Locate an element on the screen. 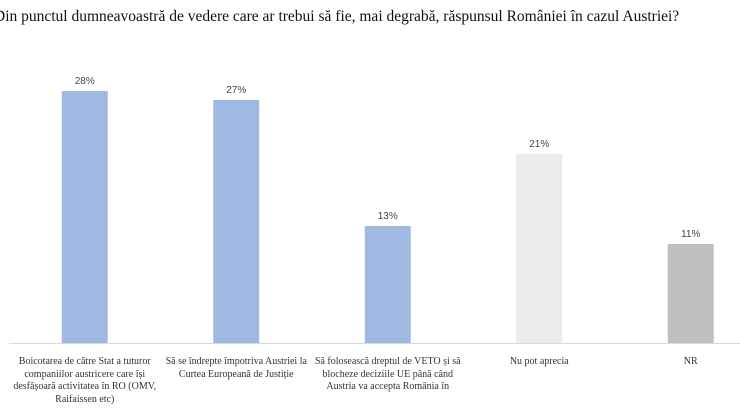  category-label: NR is located at coordinates (690, 361).